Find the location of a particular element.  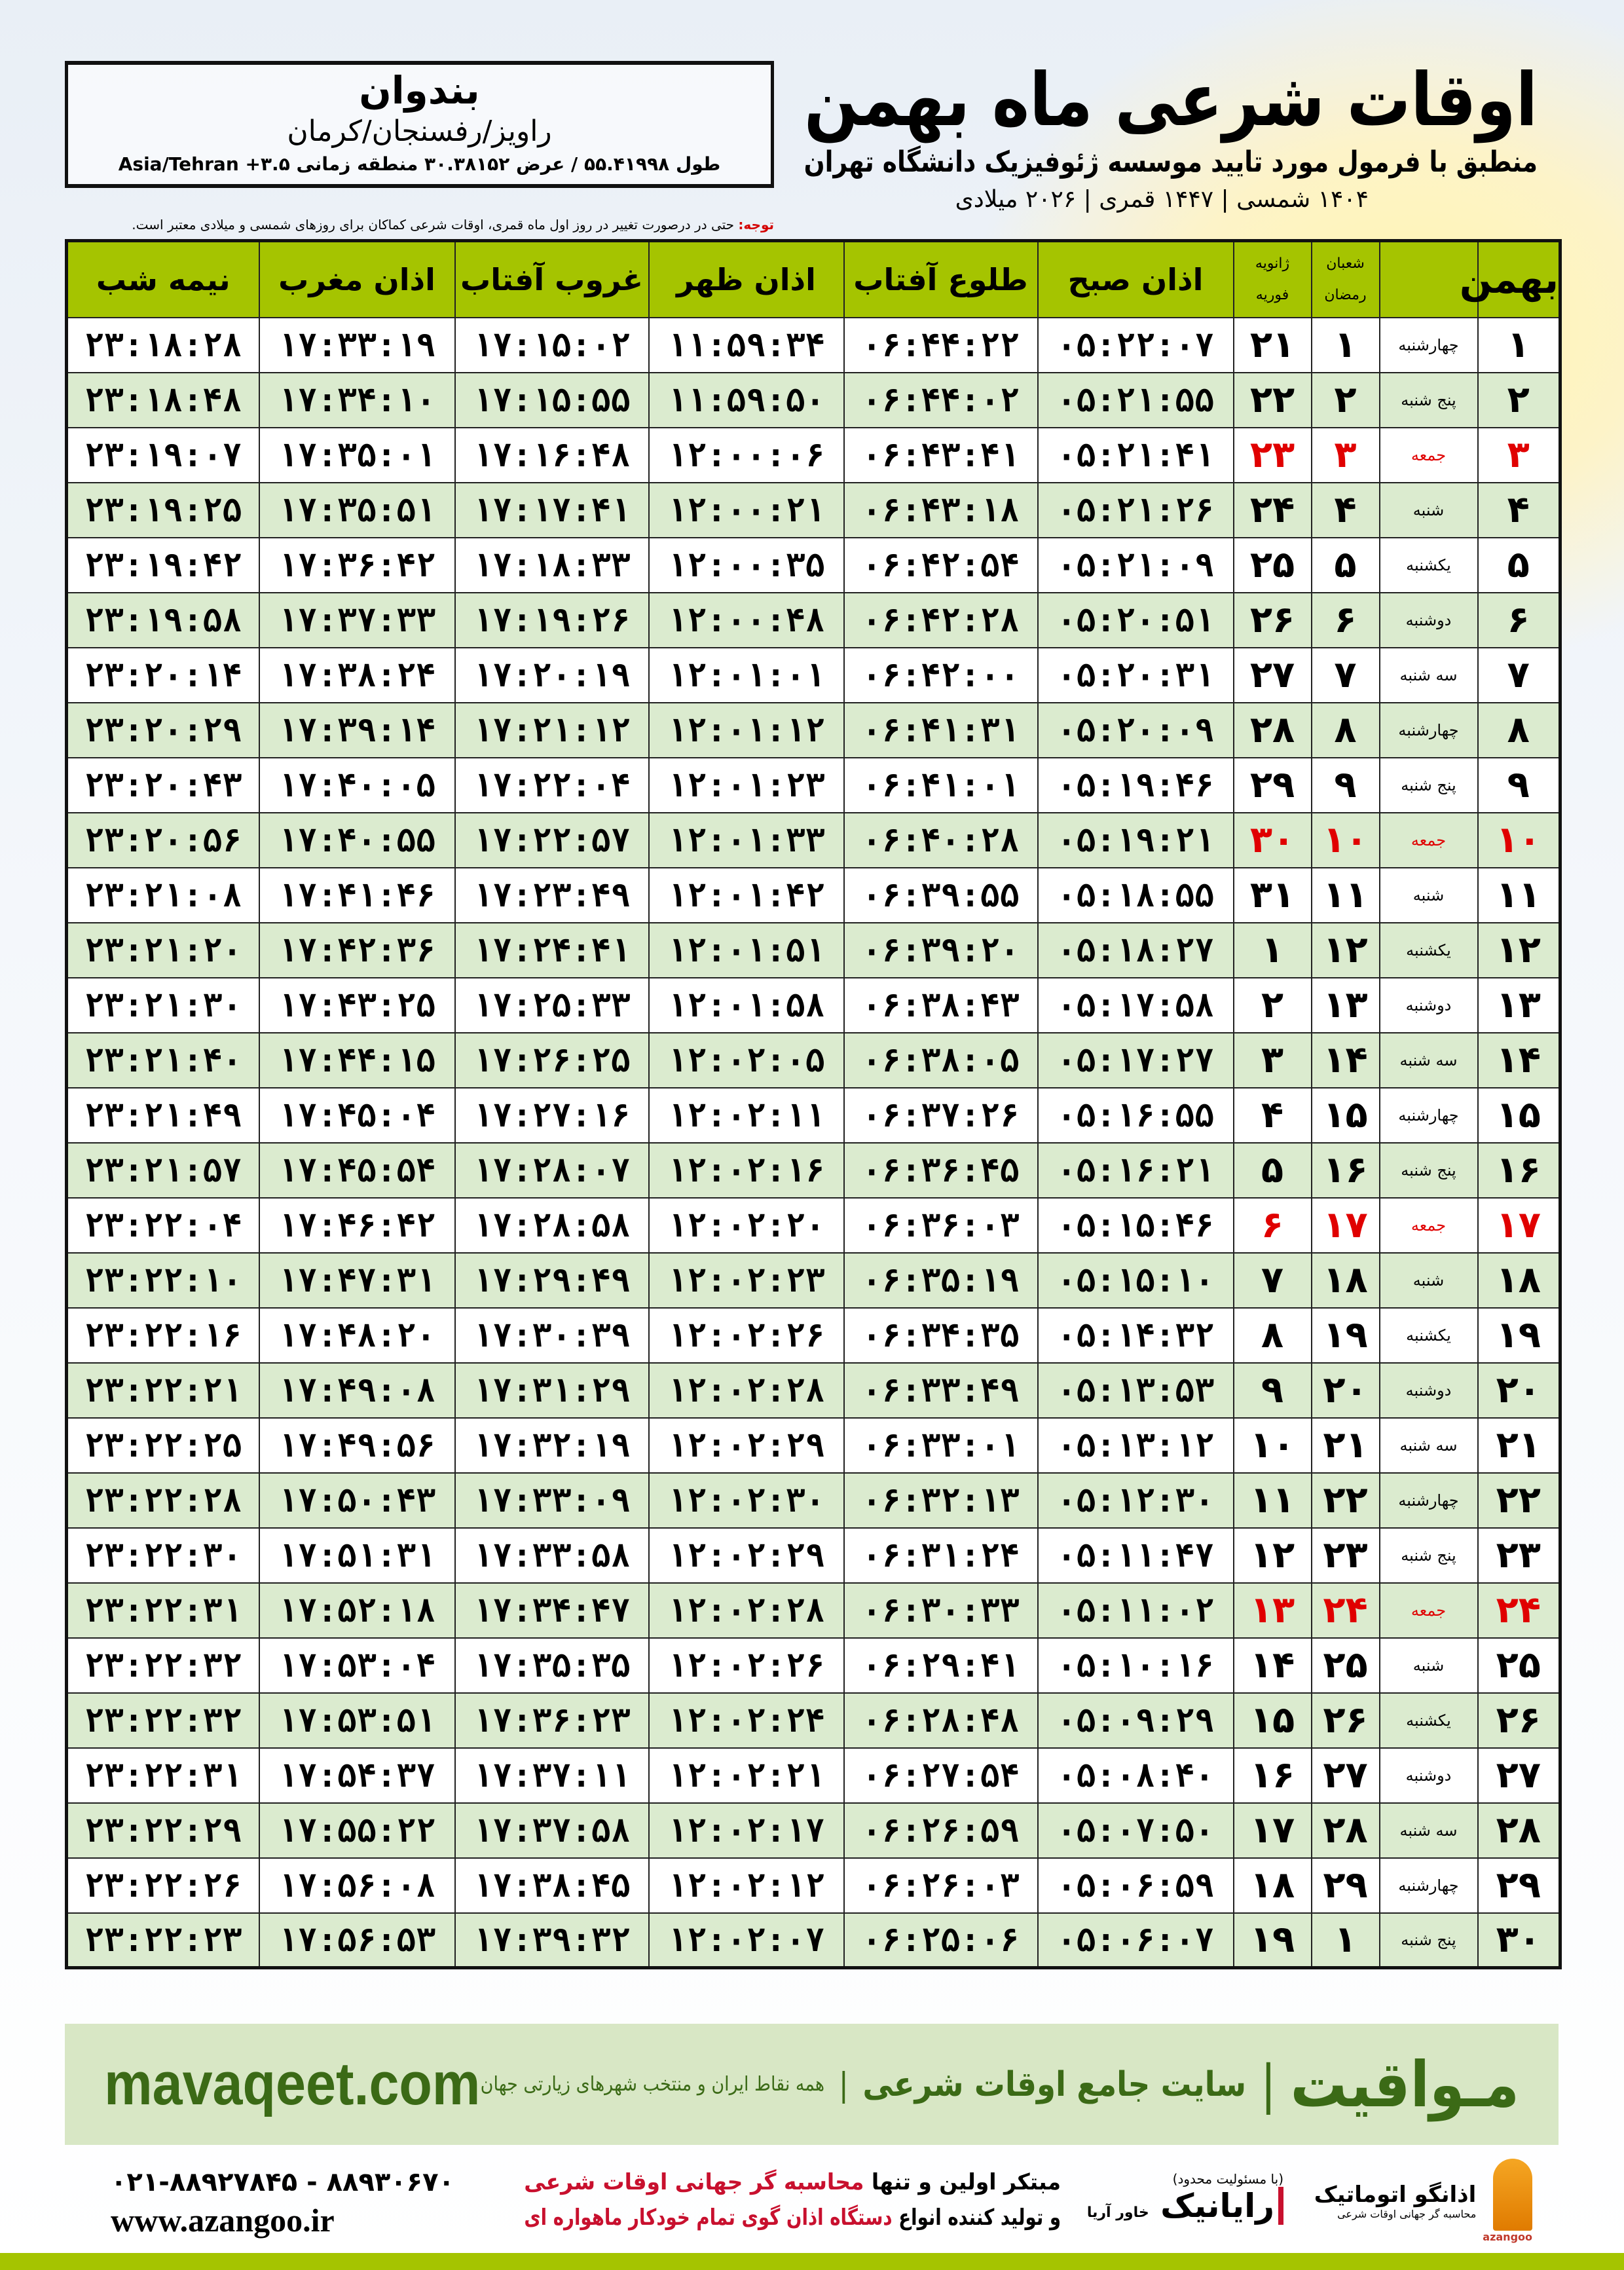

mavaqeet-link: mavaqeet.com is located at coordinates (292, 2084).